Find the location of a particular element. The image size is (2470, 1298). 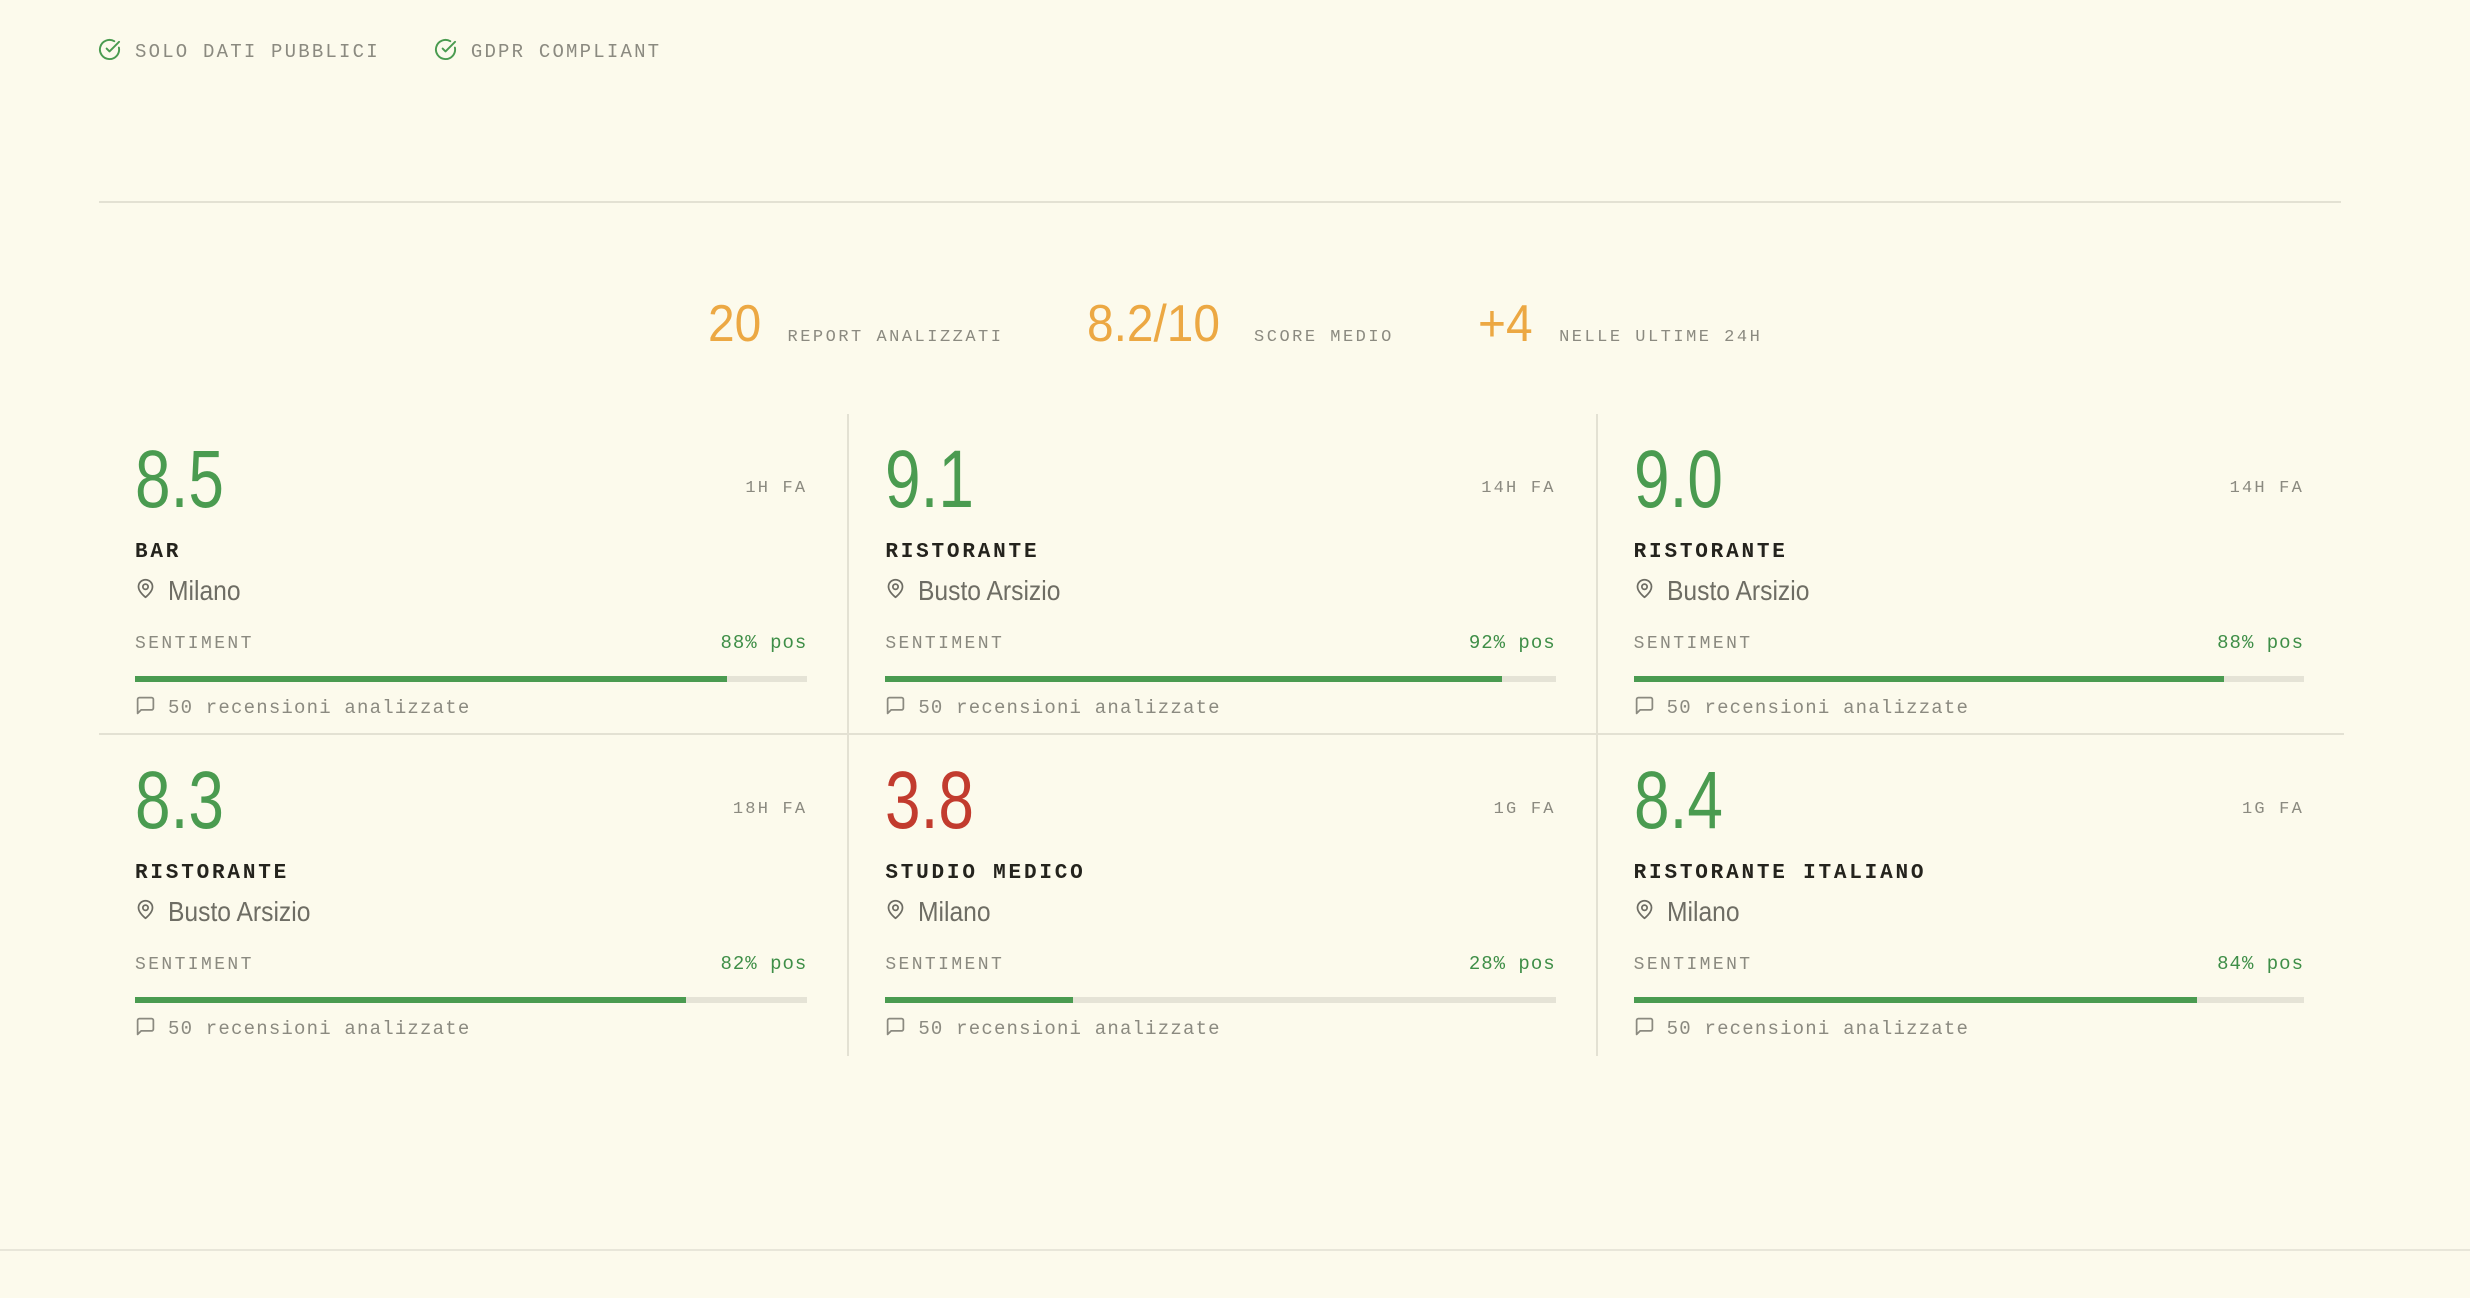

score: 8.3 is located at coordinates (179, 800).